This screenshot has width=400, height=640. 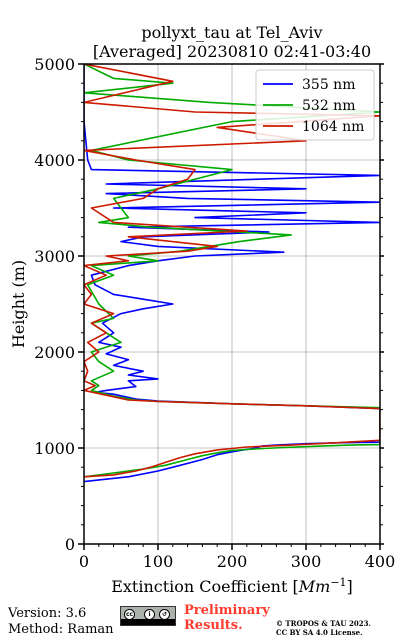 I want to click on y-tick-label: 2000, so click(x=54, y=352).